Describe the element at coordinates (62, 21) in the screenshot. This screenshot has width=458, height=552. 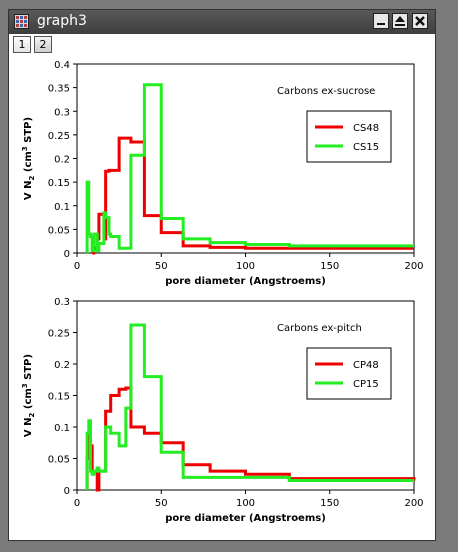
I see `window-title: graph3` at that location.